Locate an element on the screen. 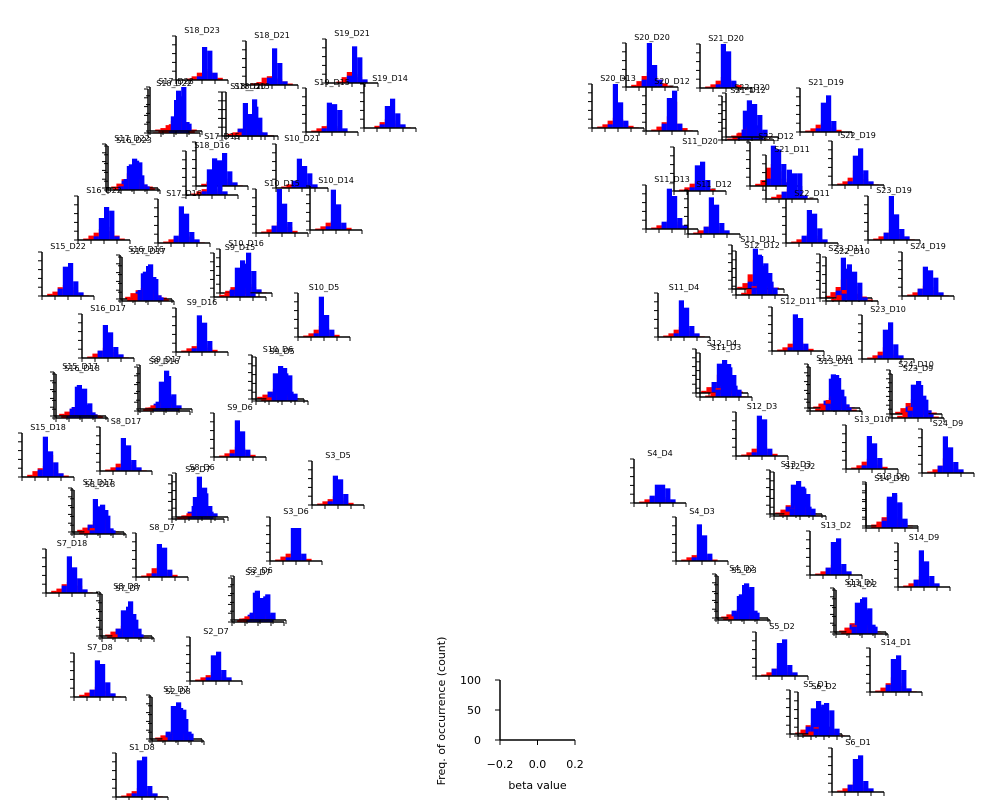 The image size is (1000, 800). channel-label: S13_D9 is located at coordinates (892, 476).